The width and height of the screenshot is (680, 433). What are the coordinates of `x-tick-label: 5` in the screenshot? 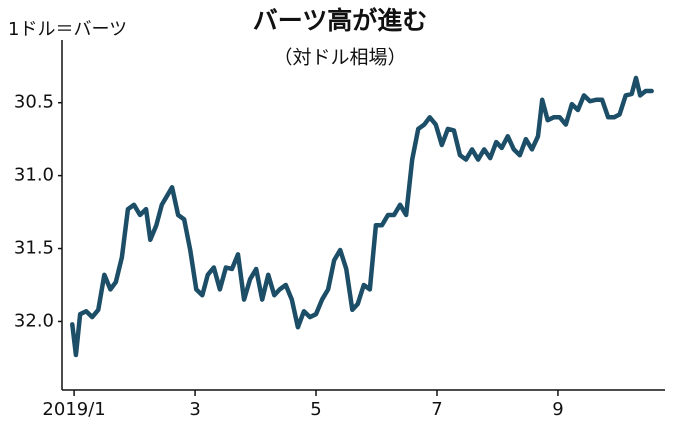 It's located at (315, 409).